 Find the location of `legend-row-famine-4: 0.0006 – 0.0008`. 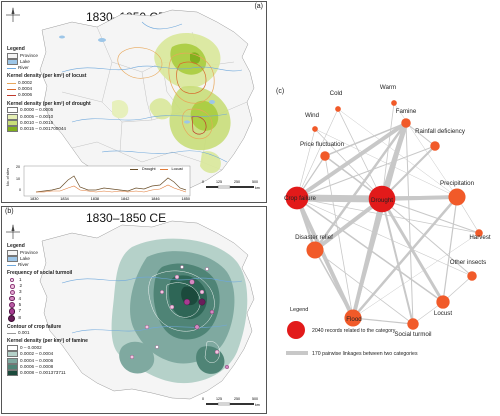

legend-row-famine-4: 0.0006 – 0.0008 is located at coordinates (47, 367).